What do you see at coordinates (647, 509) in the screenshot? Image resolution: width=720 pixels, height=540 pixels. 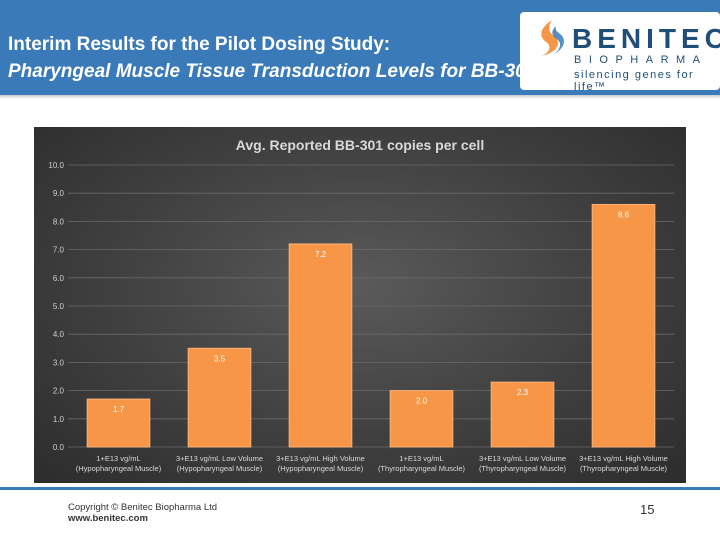 I see `page-number: 15` at bounding box center [647, 509].